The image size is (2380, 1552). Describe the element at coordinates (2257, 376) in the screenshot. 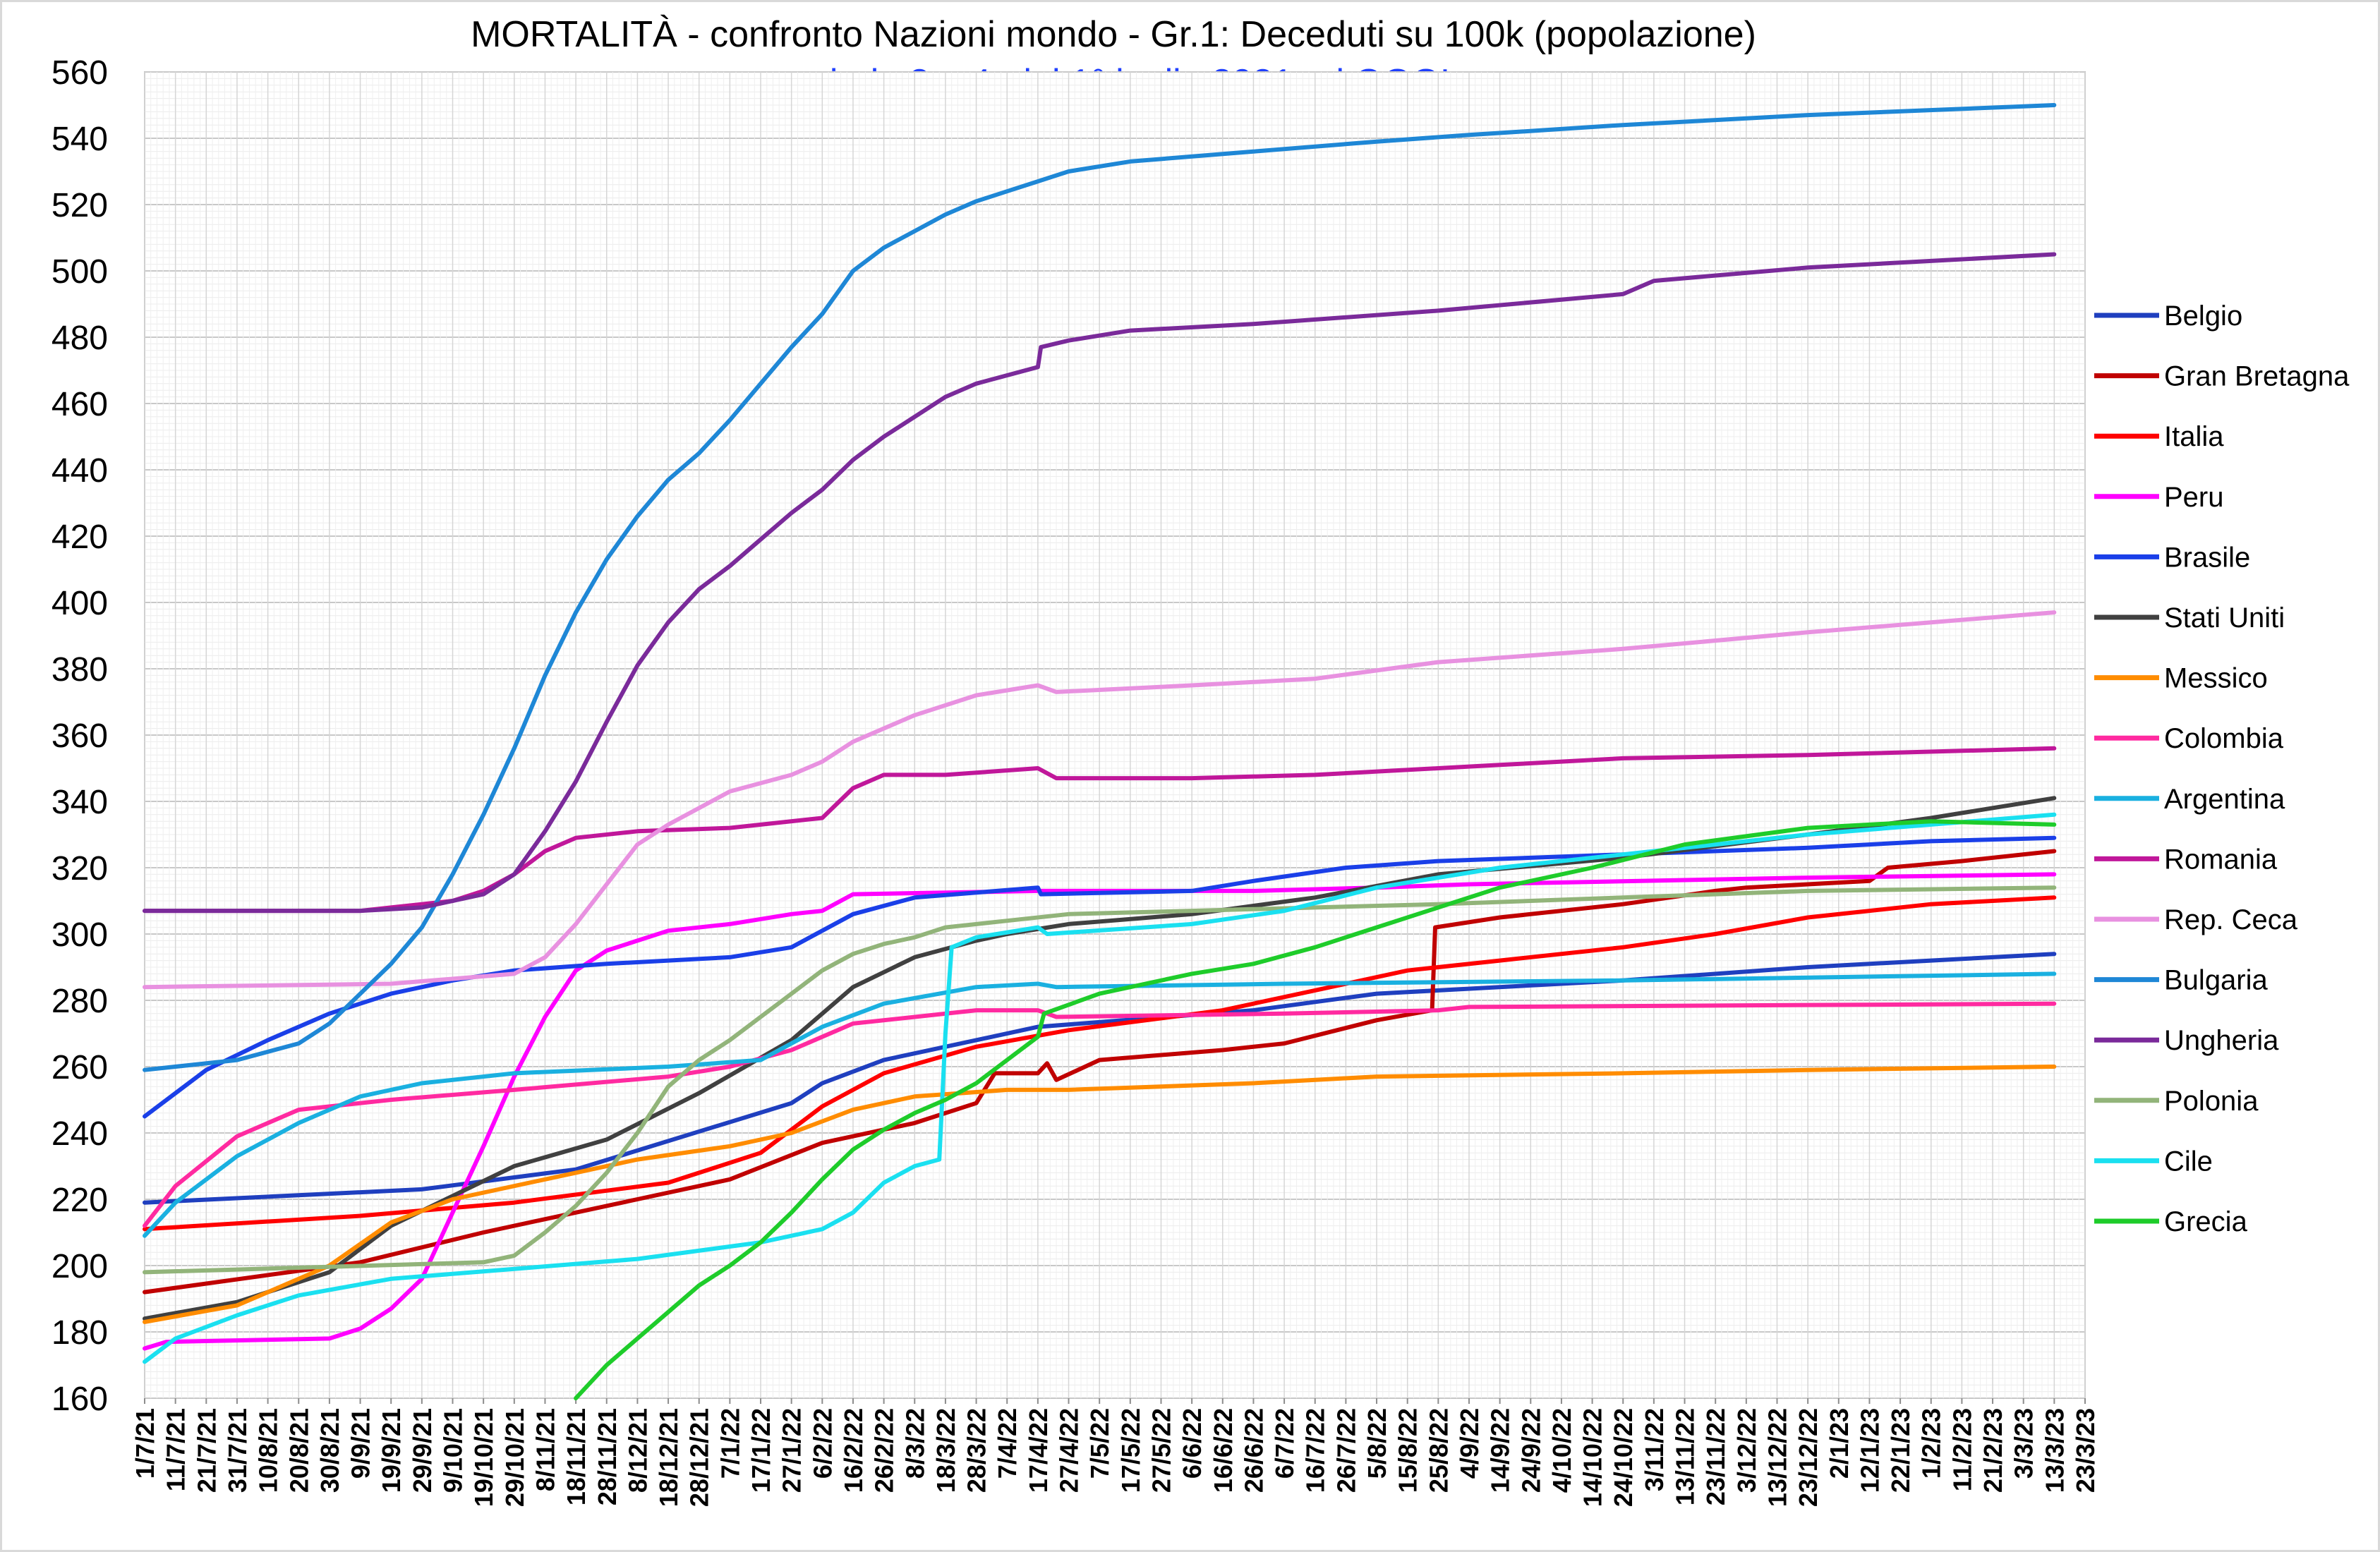

I see `legend-label: Gran Bretagna` at that location.